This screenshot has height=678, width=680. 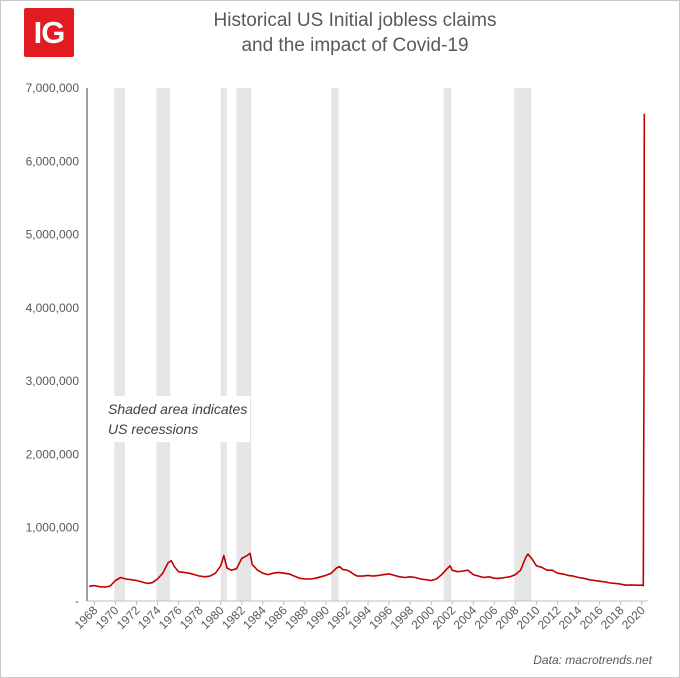 I want to click on y-tick-label: -, so click(x=77, y=601).